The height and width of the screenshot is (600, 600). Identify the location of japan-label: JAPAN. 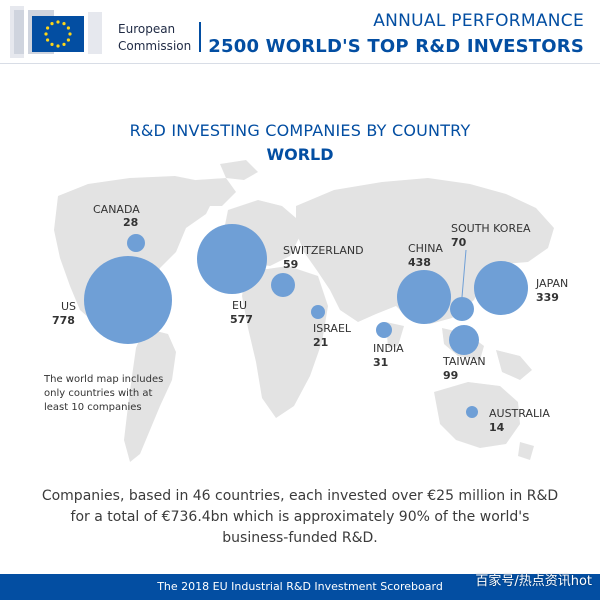
(552, 283).